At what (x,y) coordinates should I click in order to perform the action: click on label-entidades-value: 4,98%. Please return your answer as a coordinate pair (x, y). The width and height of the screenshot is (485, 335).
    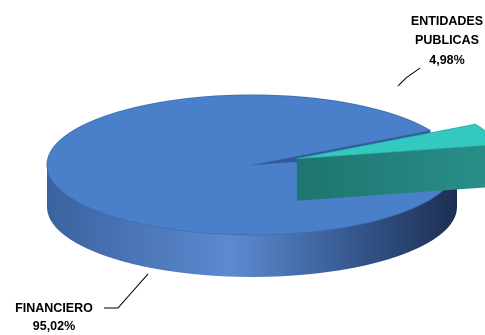
    Looking at the image, I should click on (446, 60).